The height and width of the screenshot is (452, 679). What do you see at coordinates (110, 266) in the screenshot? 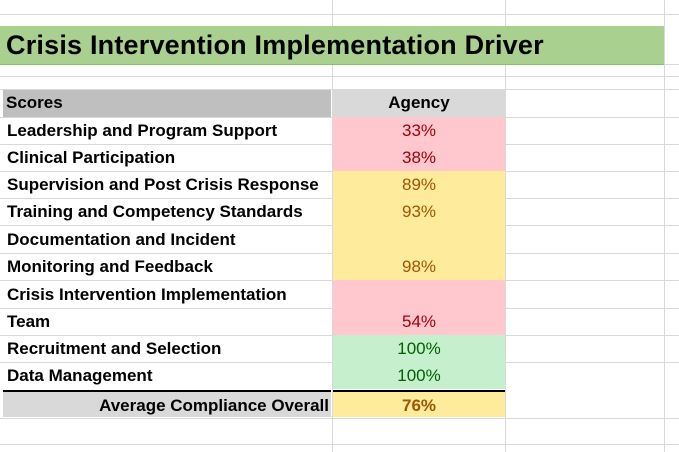
I see `score-label-line2: Monitoring and Feedback` at bounding box center [110, 266].